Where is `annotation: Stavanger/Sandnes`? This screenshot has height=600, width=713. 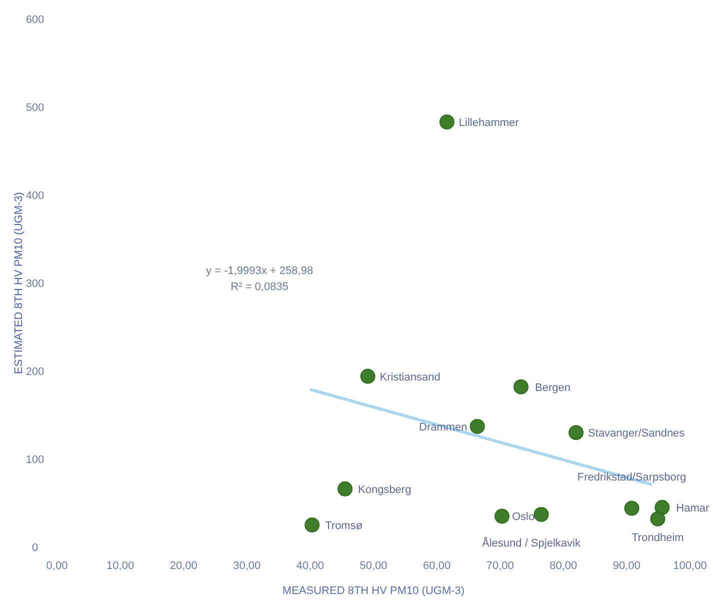
annotation: Stavanger/Sandnes is located at coordinates (637, 434).